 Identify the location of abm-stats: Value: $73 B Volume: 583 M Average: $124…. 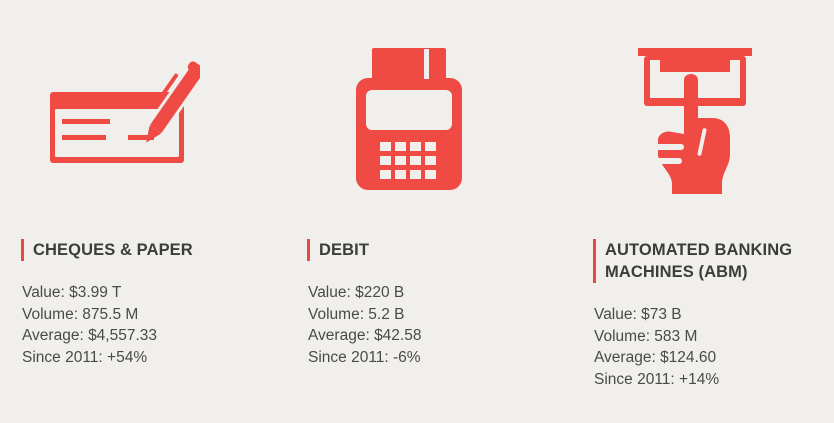
(656, 347).